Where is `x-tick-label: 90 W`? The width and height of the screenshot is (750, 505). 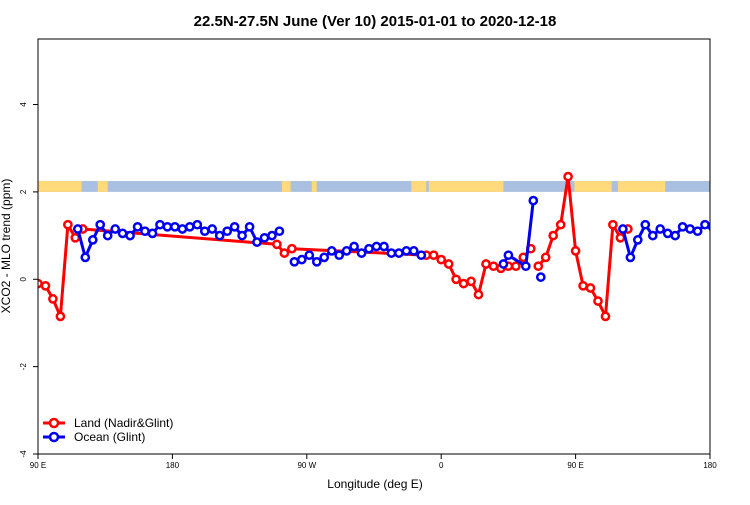 x-tick-label: 90 W is located at coordinates (306, 465).